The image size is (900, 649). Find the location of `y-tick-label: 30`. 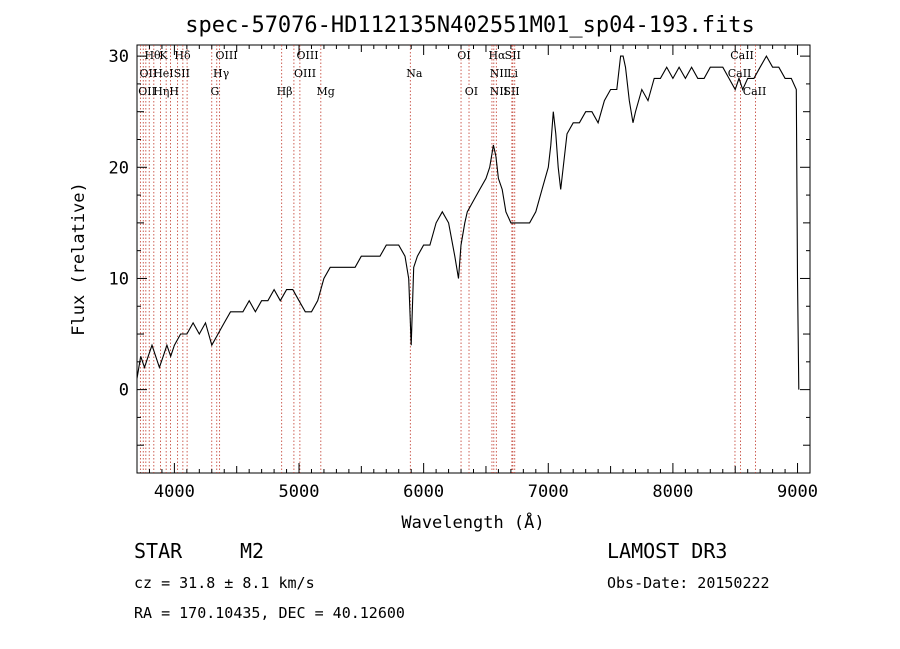

y-tick-label: 30 is located at coordinates (119, 57).